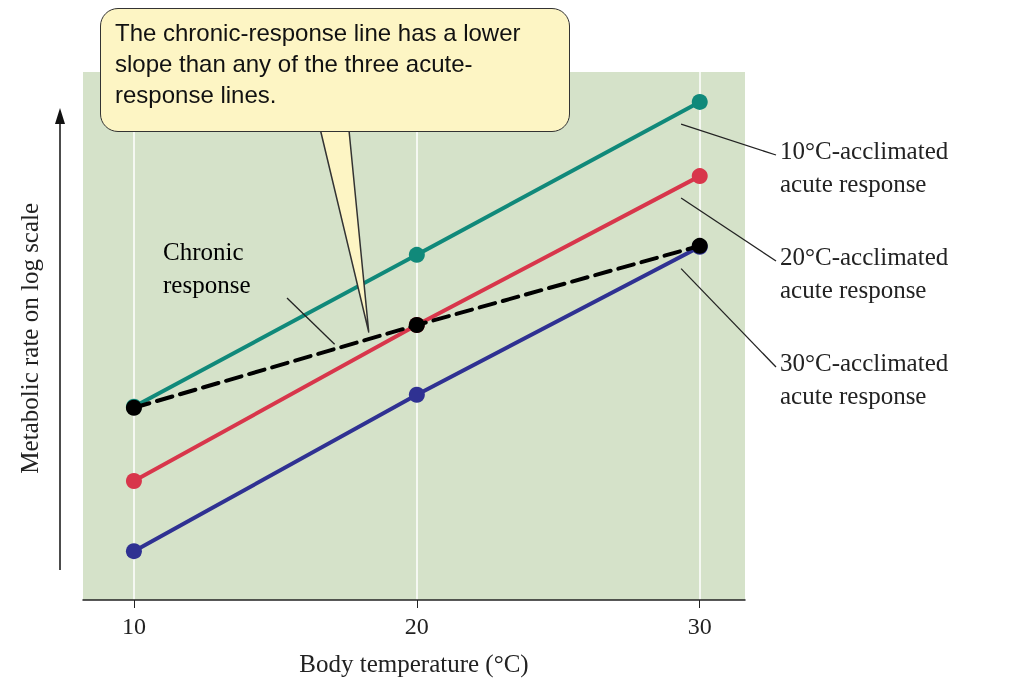  I want to click on text: Chronic response, so click(207, 268).